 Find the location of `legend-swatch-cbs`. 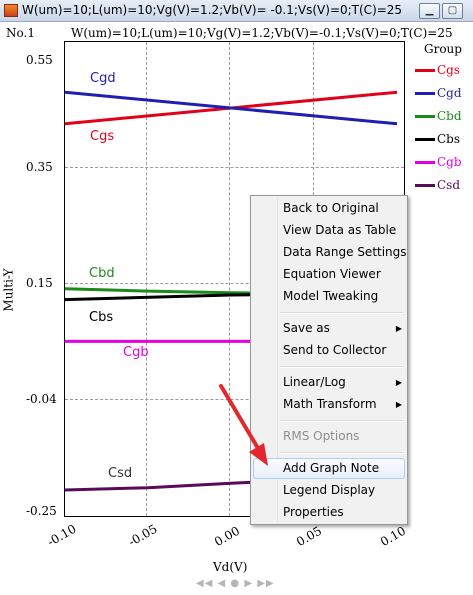

legend-swatch-cbs is located at coordinates (425, 139).